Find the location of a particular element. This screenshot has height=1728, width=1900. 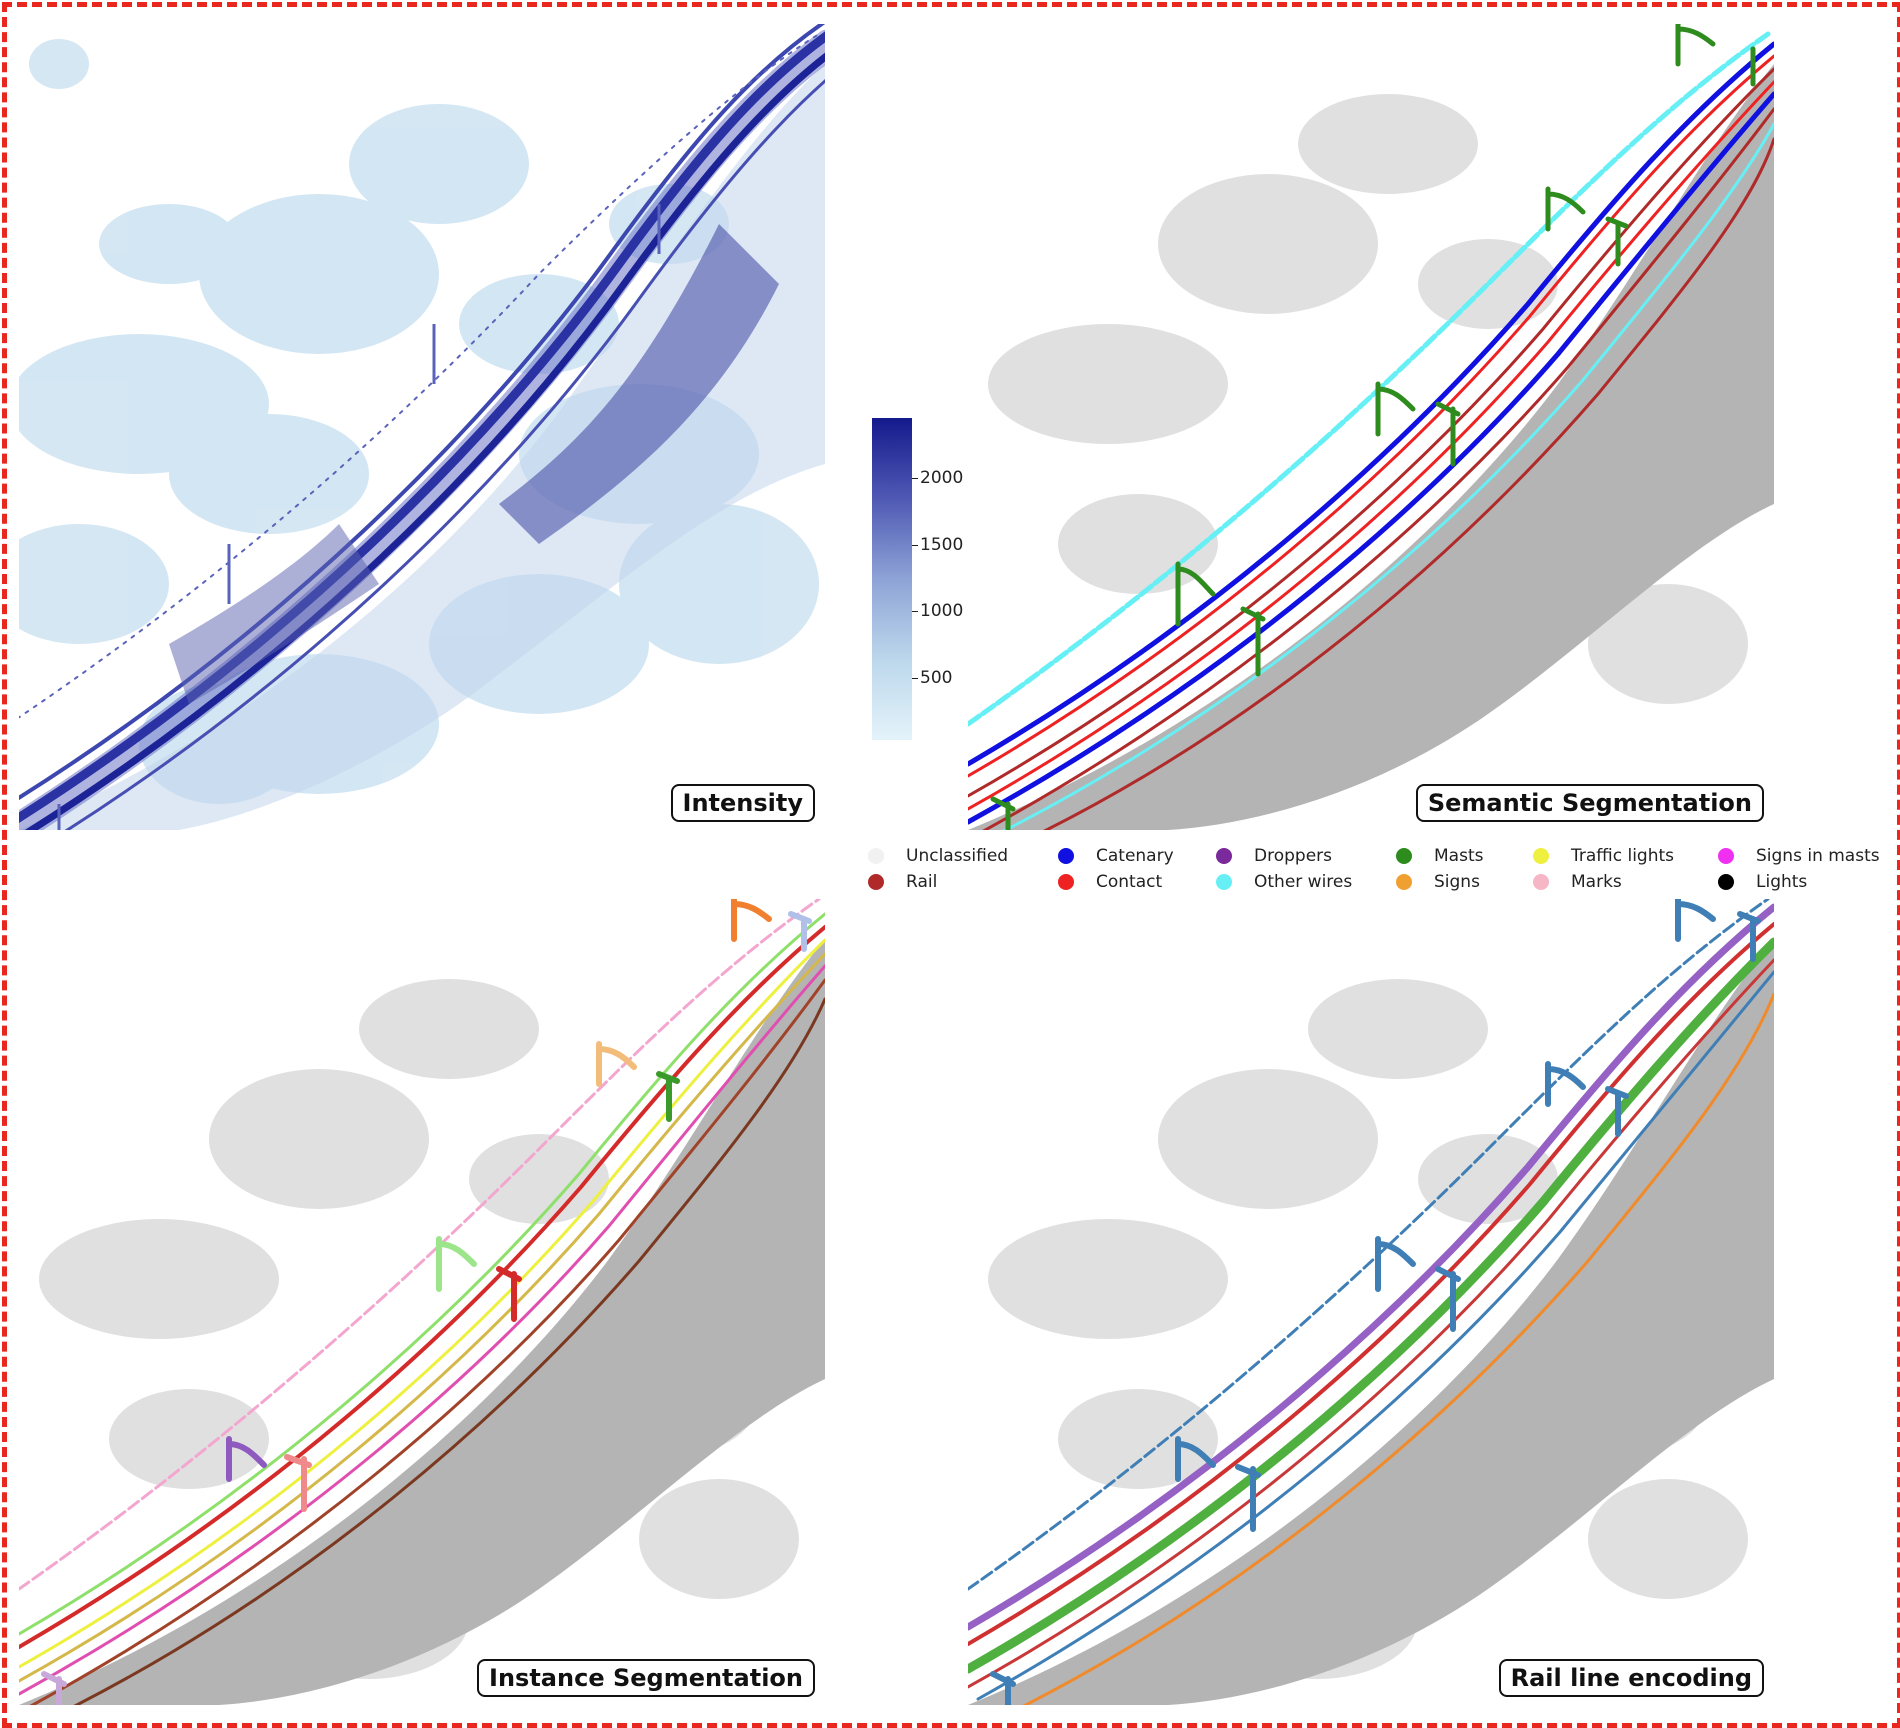

legend-label: Signs in masts is located at coordinates (1818, 856).